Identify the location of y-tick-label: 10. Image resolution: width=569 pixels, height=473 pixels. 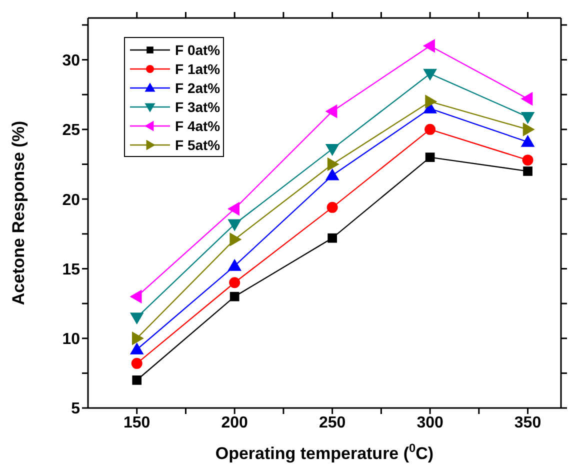
(71, 339).